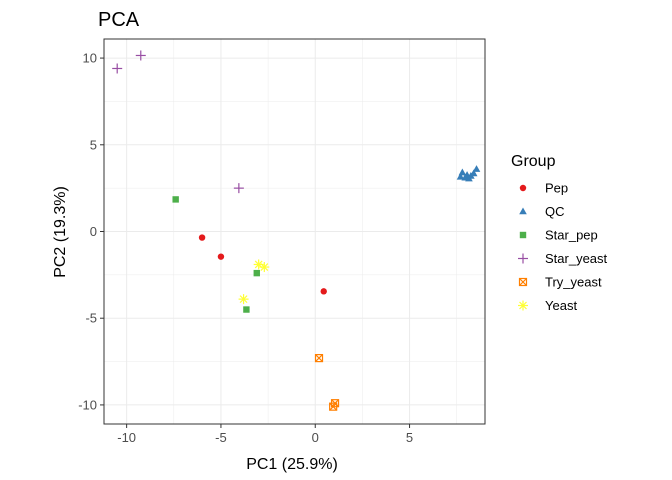  What do you see at coordinates (523, 282) in the screenshot?
I see `legend-key-try-yeast` at bounding box center [523, 282].